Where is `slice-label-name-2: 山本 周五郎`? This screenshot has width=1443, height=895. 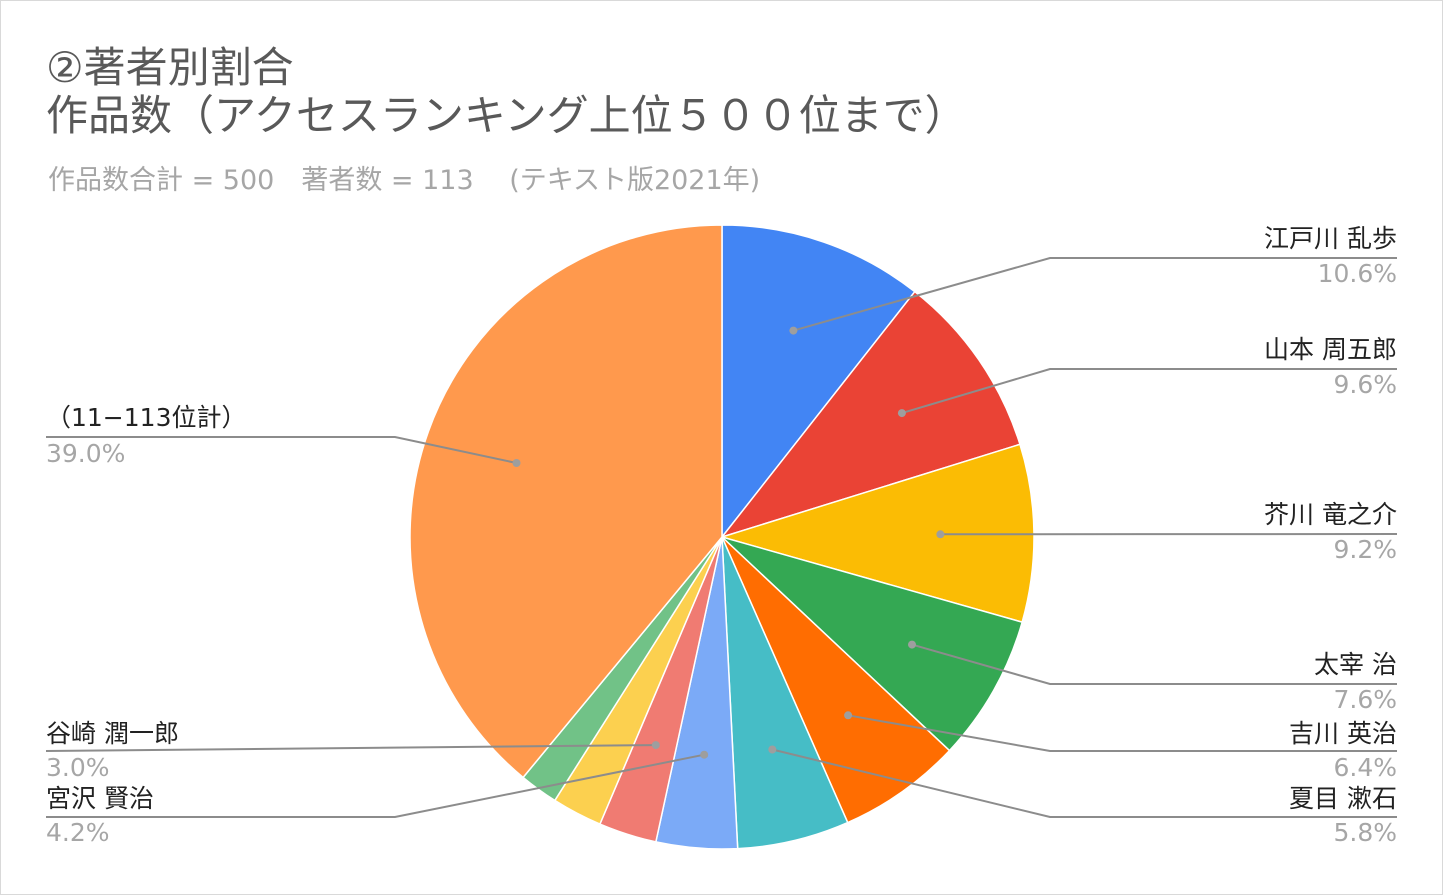
slice-label-name-2: 山本 周五郎 is located at coordinates (1330, 349).